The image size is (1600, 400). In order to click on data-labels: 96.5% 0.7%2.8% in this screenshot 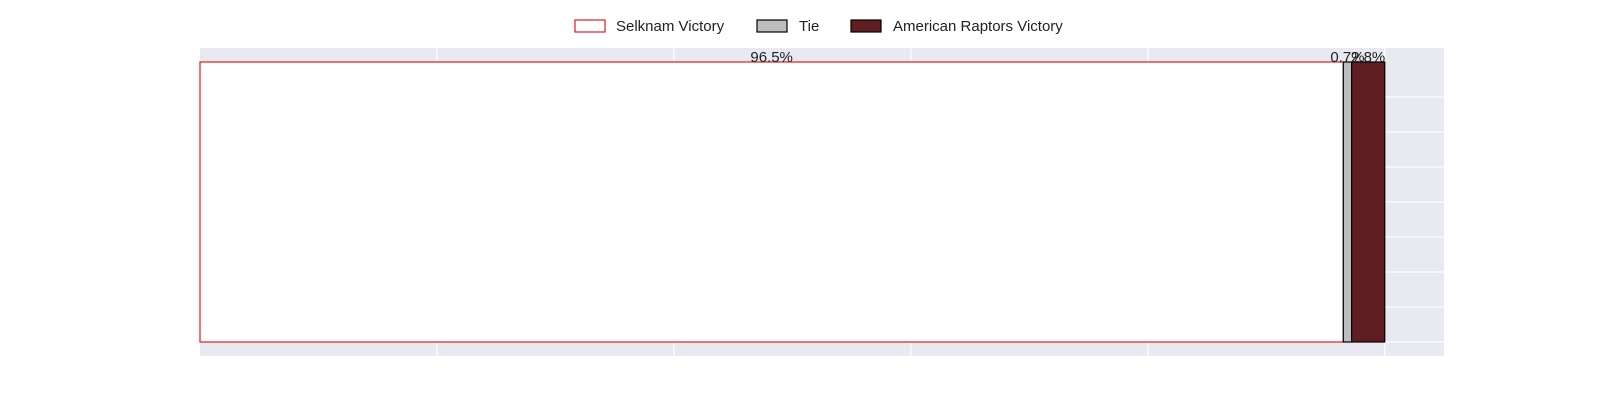, I will do `click(1067, 57)`.